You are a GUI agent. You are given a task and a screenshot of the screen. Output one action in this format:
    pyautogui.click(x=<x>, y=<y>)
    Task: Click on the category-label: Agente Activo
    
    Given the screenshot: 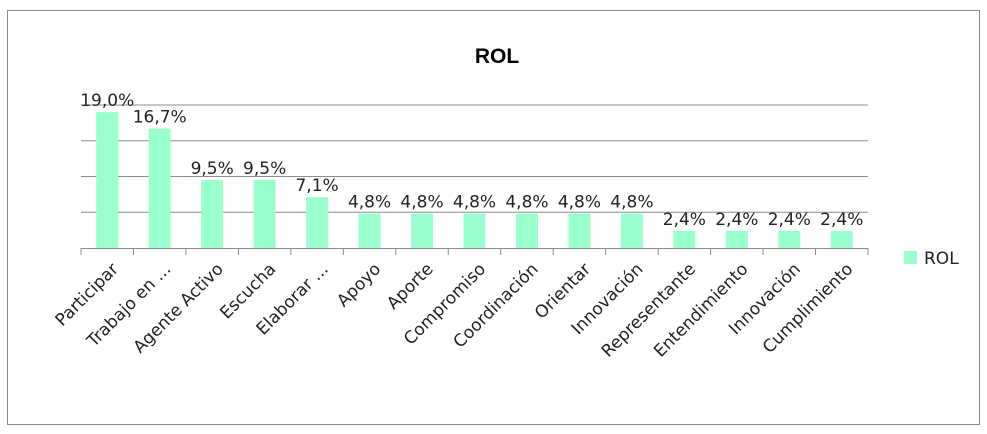 What is the action you would take?
    pyautogui.click(x=179, y=308)
    